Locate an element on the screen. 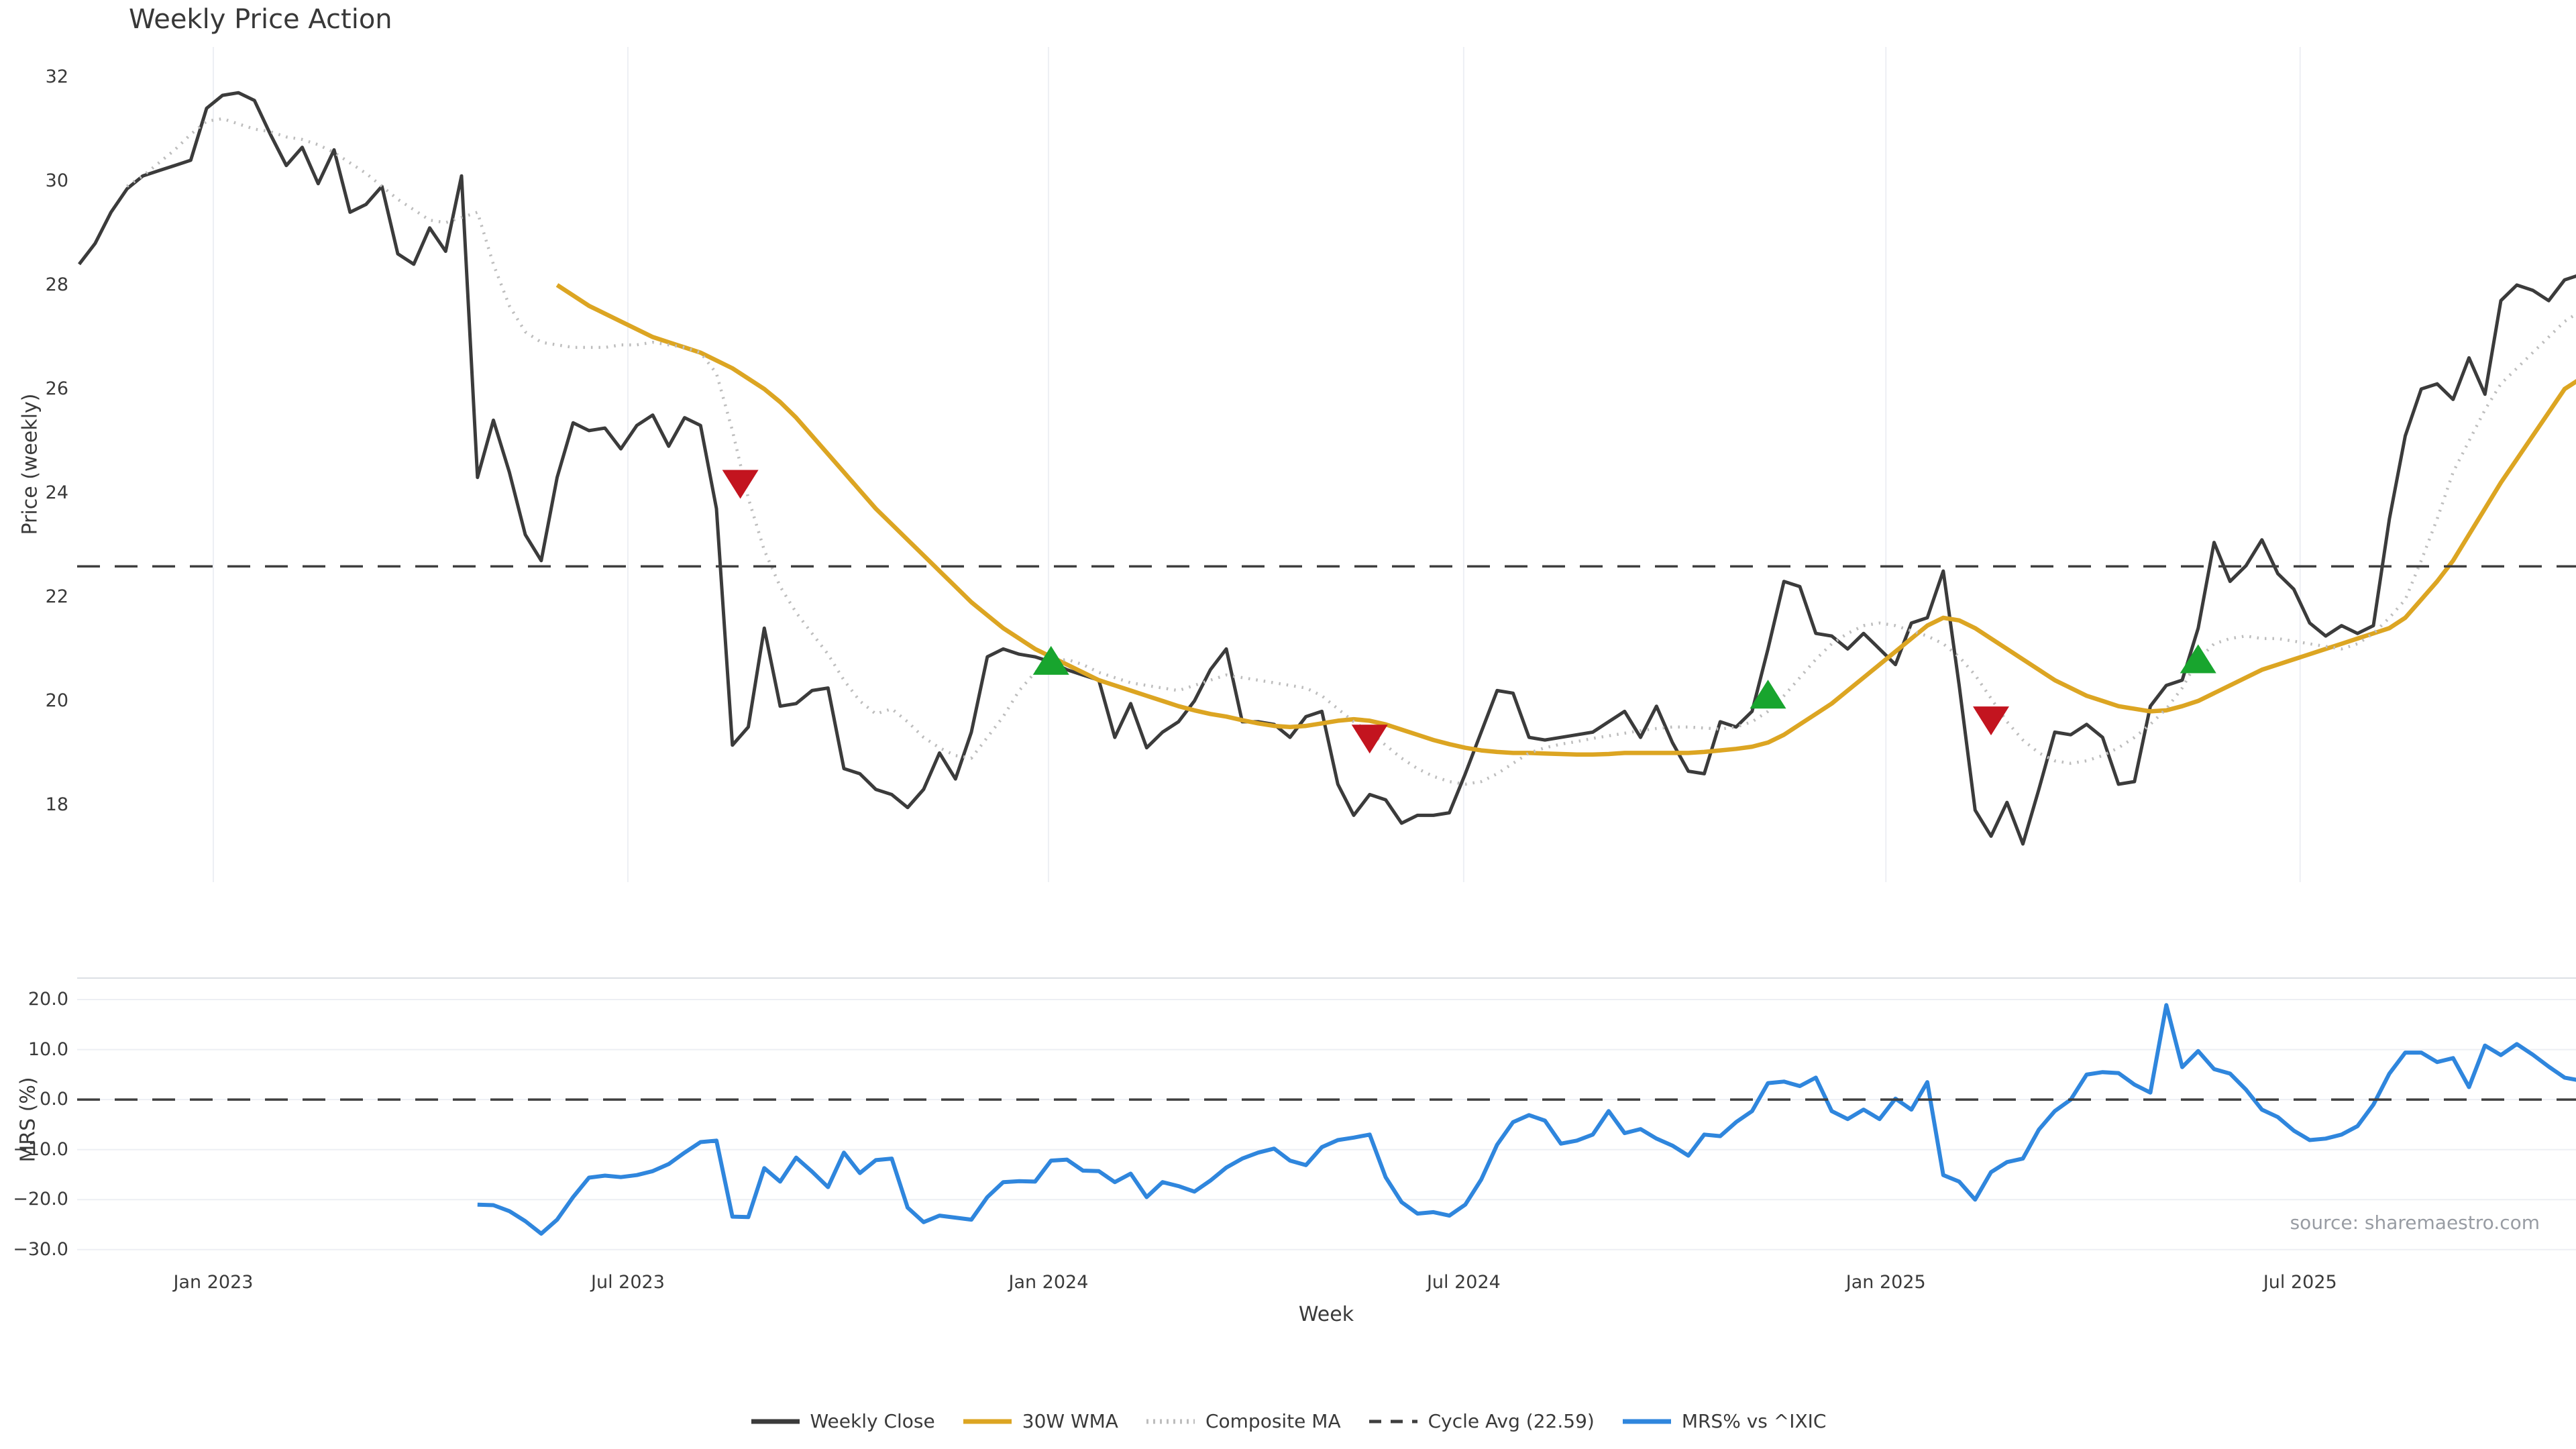 The width and height of the screenshot is (2576, 1449). mrs-ytick--10: −10.0 is located at coordinates (40, 1149).